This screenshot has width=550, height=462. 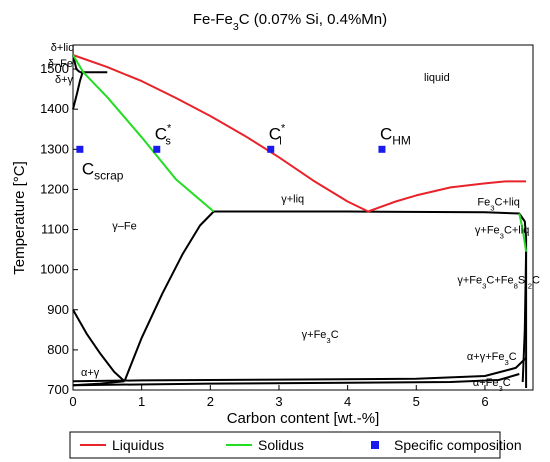 I want to click on legend-box, so click(x=285, y=445).